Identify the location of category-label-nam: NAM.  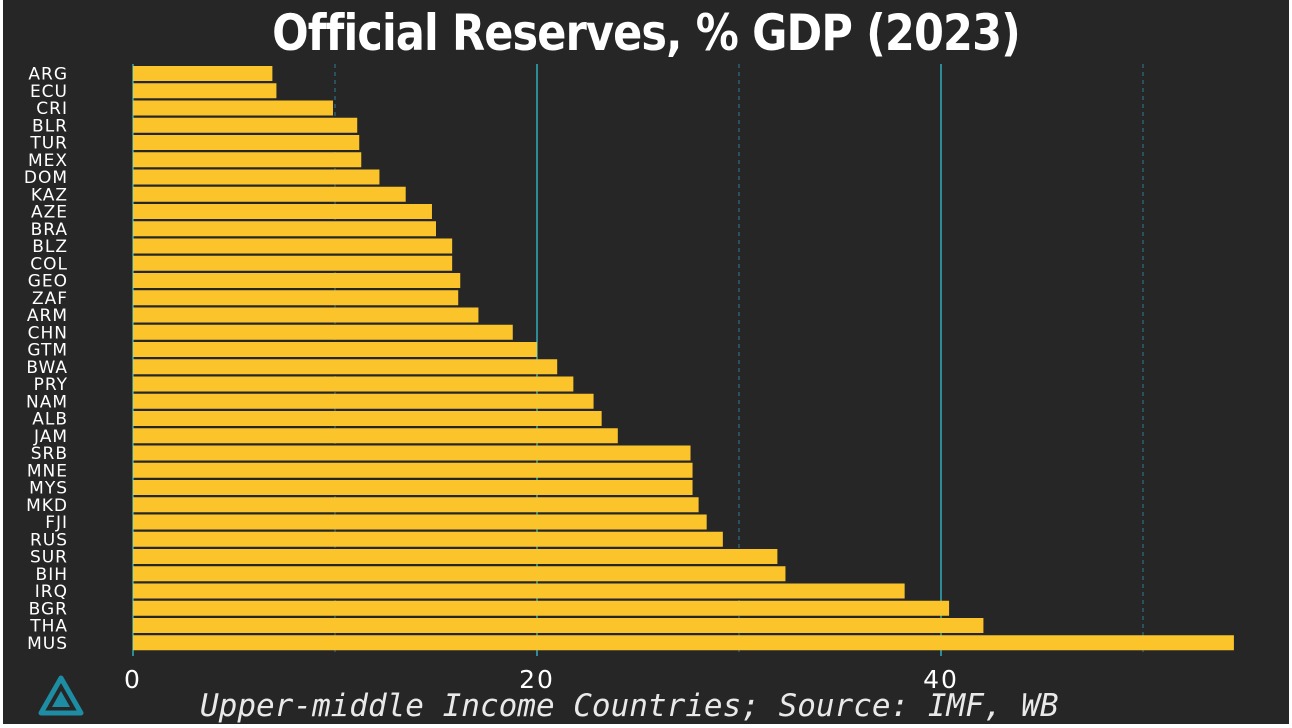
(47, 402).